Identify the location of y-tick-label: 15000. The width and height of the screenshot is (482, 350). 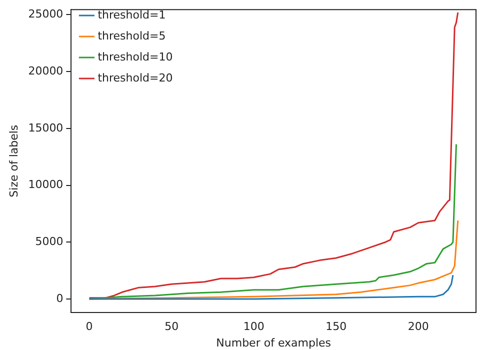
(46, 127).